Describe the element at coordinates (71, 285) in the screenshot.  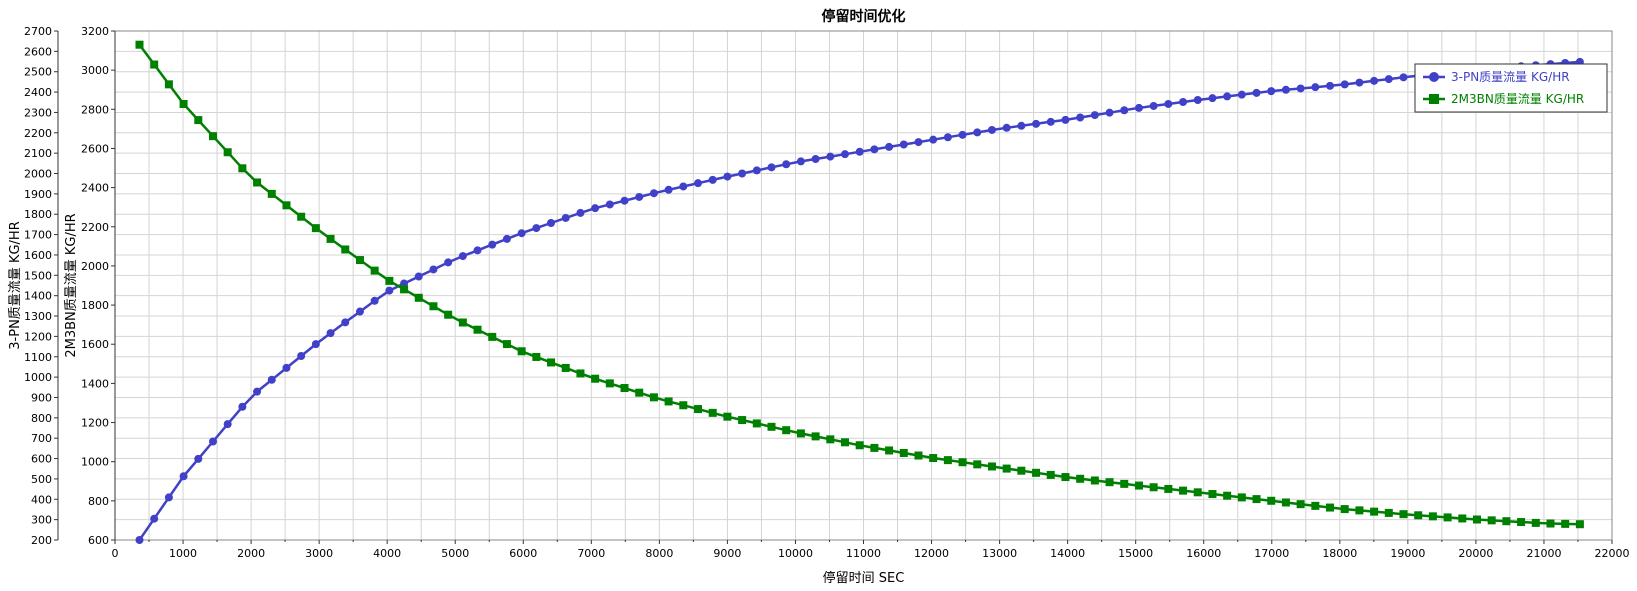
I see `y-axis-title-2m3bn: 2M3BN质量流量 KG/HR` at that location.